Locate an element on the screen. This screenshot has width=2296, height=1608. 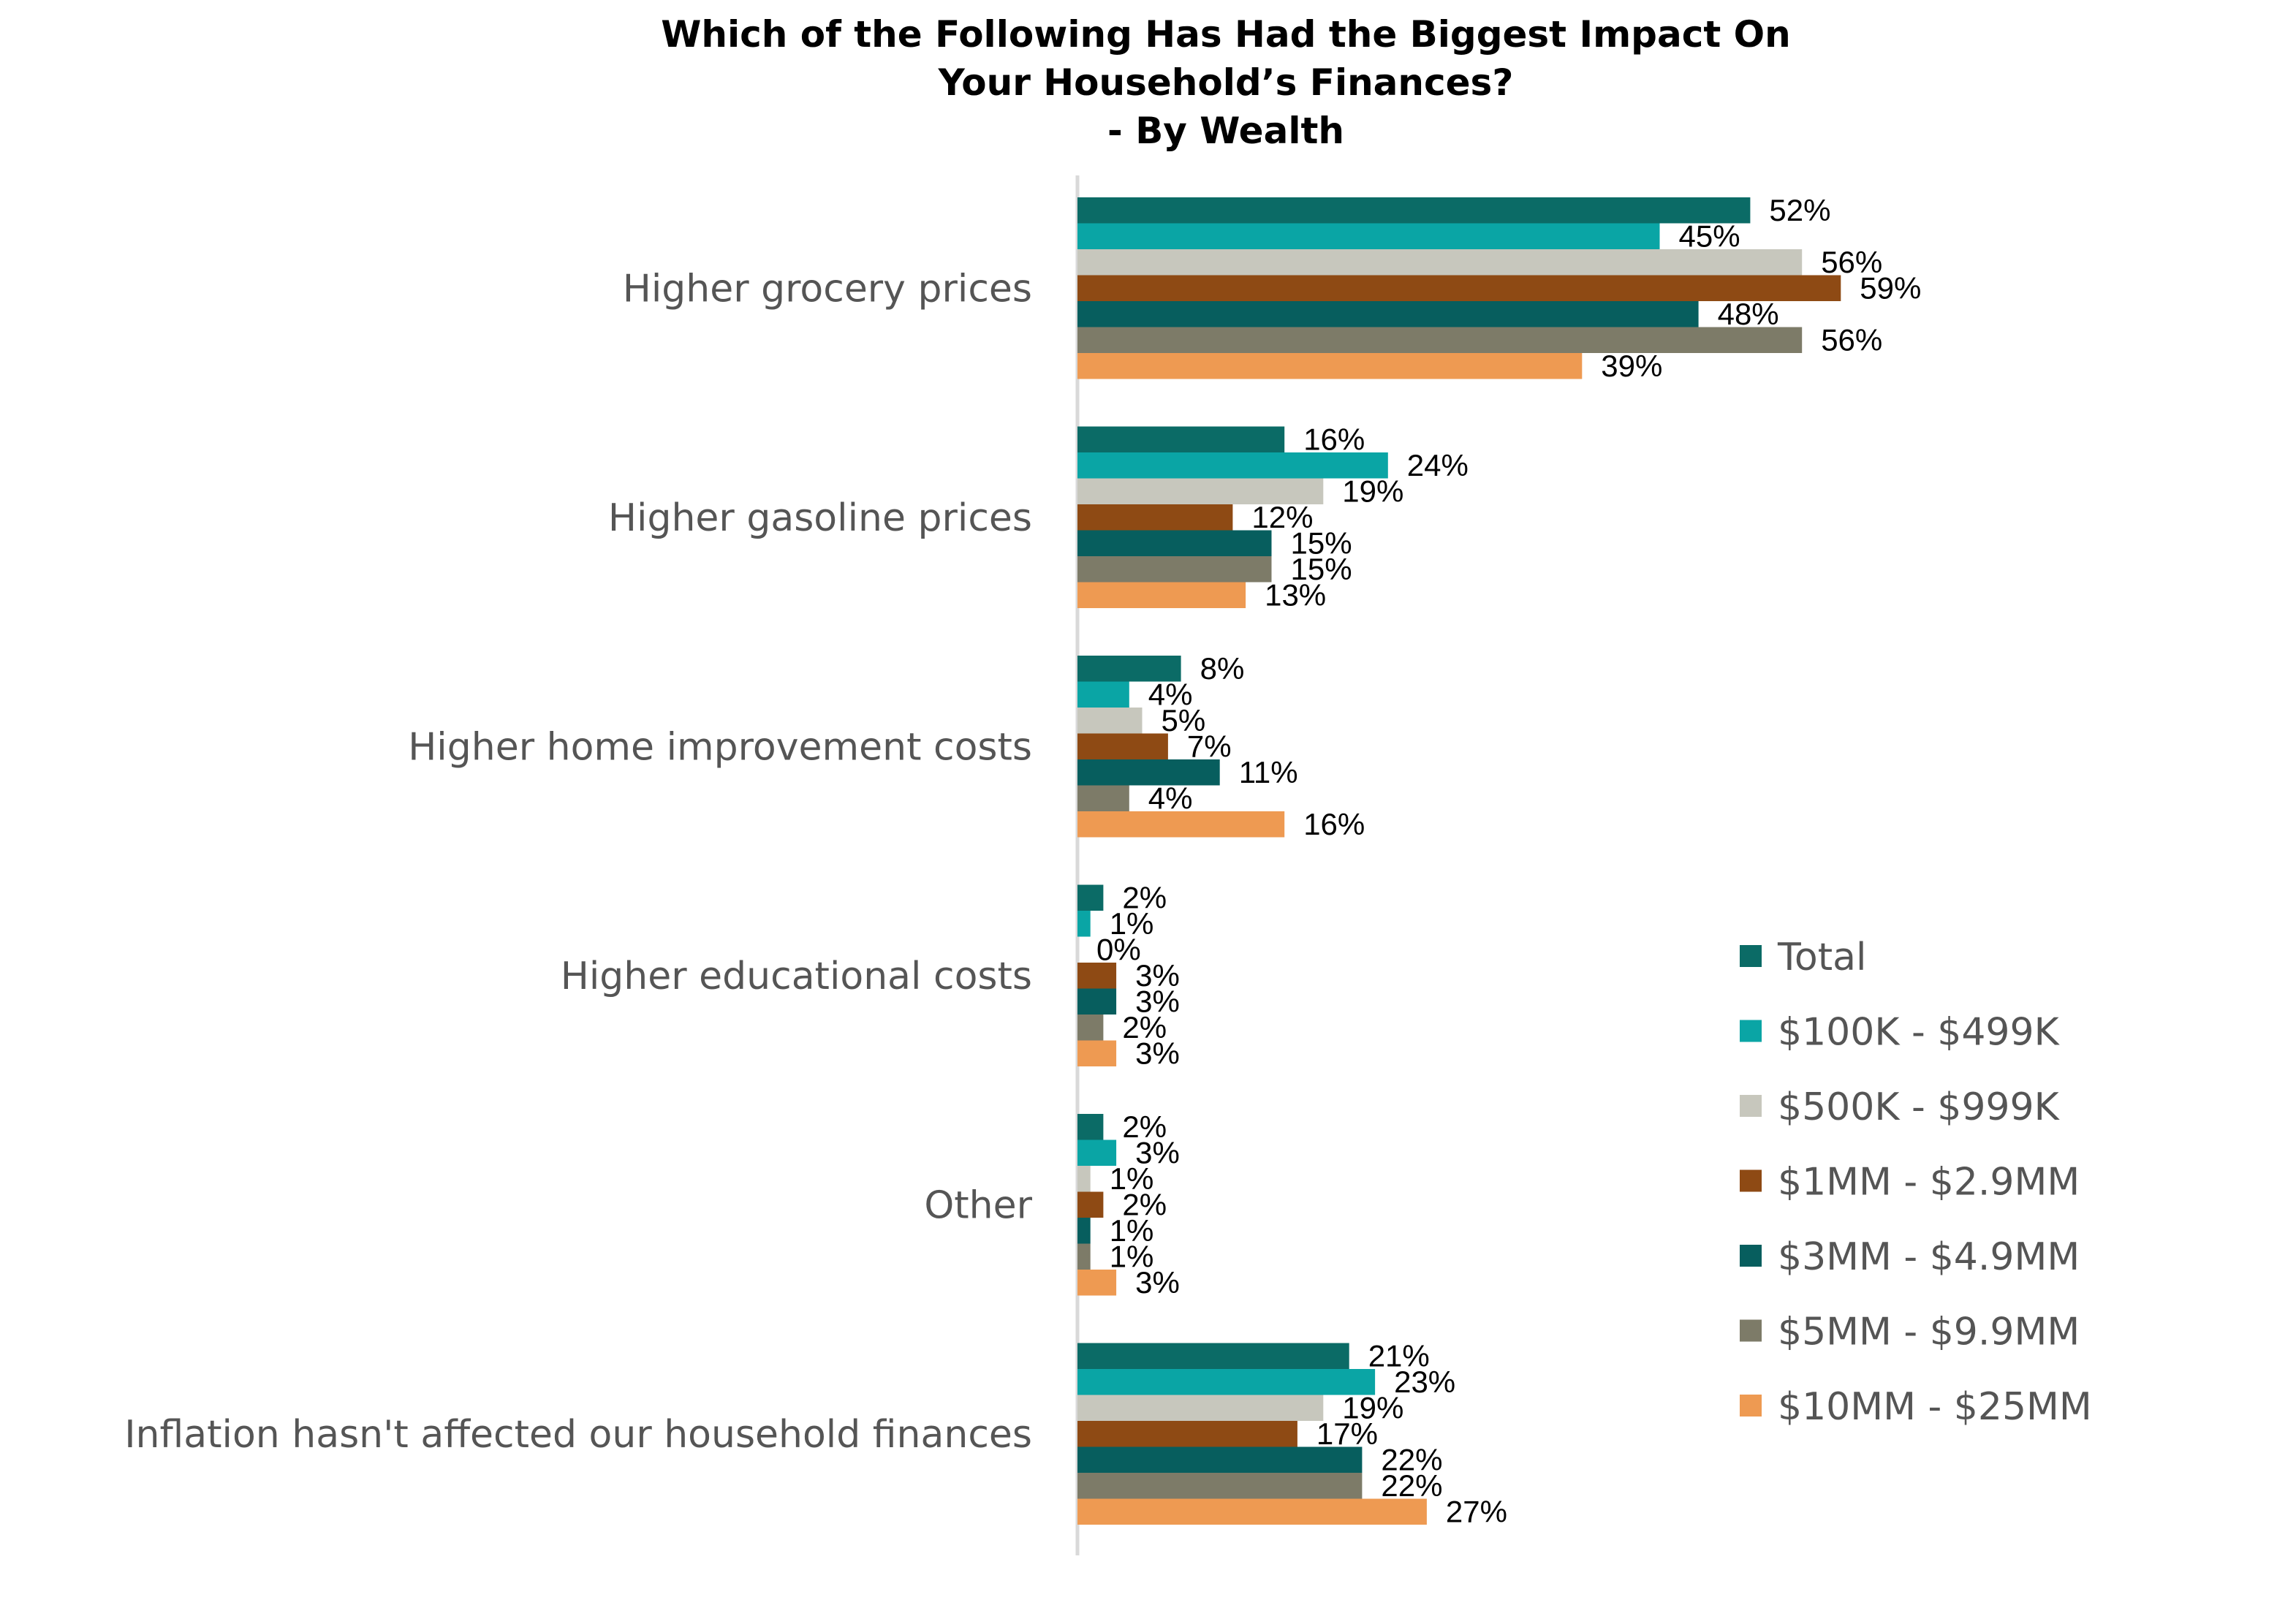
value-label-higher-gasoline-prices-series-5: 15% is located at coordinates (1321, 543).